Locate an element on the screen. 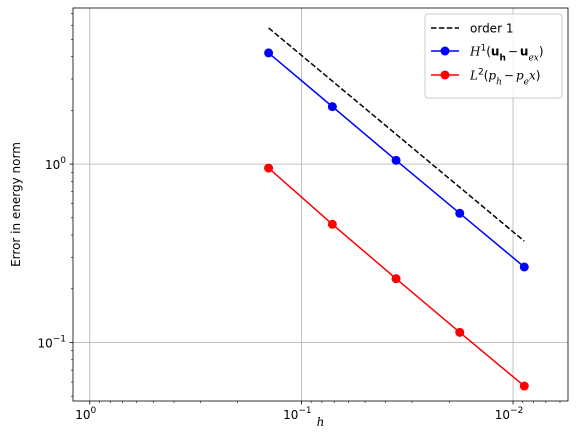 This screenshot has height=438, width=578. legend-1-b-sub: ex is located at coordinates (533, 59).